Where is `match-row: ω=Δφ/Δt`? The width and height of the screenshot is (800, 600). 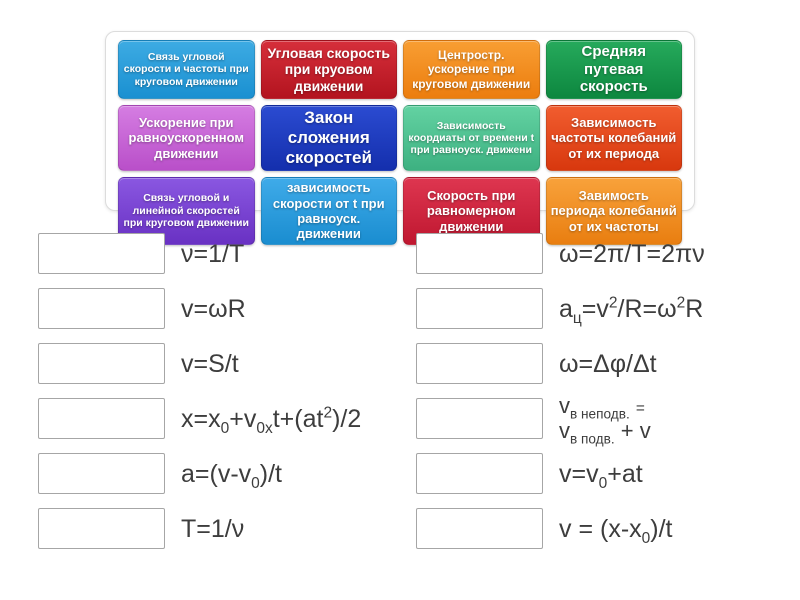
match-row: ω=Δφ/Δt is located at coordinates (560, 363).